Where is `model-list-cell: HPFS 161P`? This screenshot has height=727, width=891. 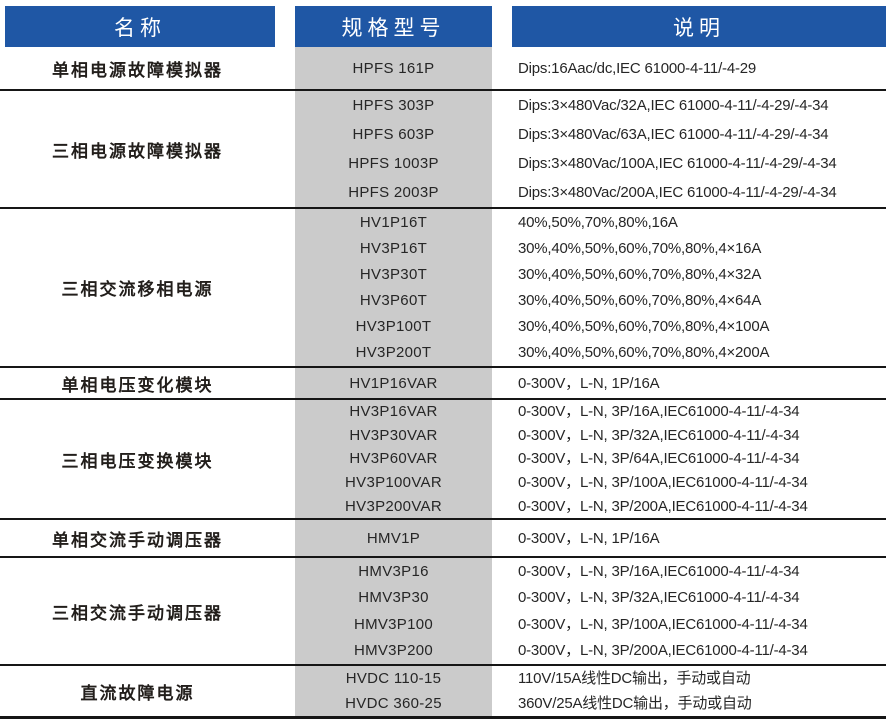
model-list-cell: HPFS 161P is located at coordinates (393, 68).